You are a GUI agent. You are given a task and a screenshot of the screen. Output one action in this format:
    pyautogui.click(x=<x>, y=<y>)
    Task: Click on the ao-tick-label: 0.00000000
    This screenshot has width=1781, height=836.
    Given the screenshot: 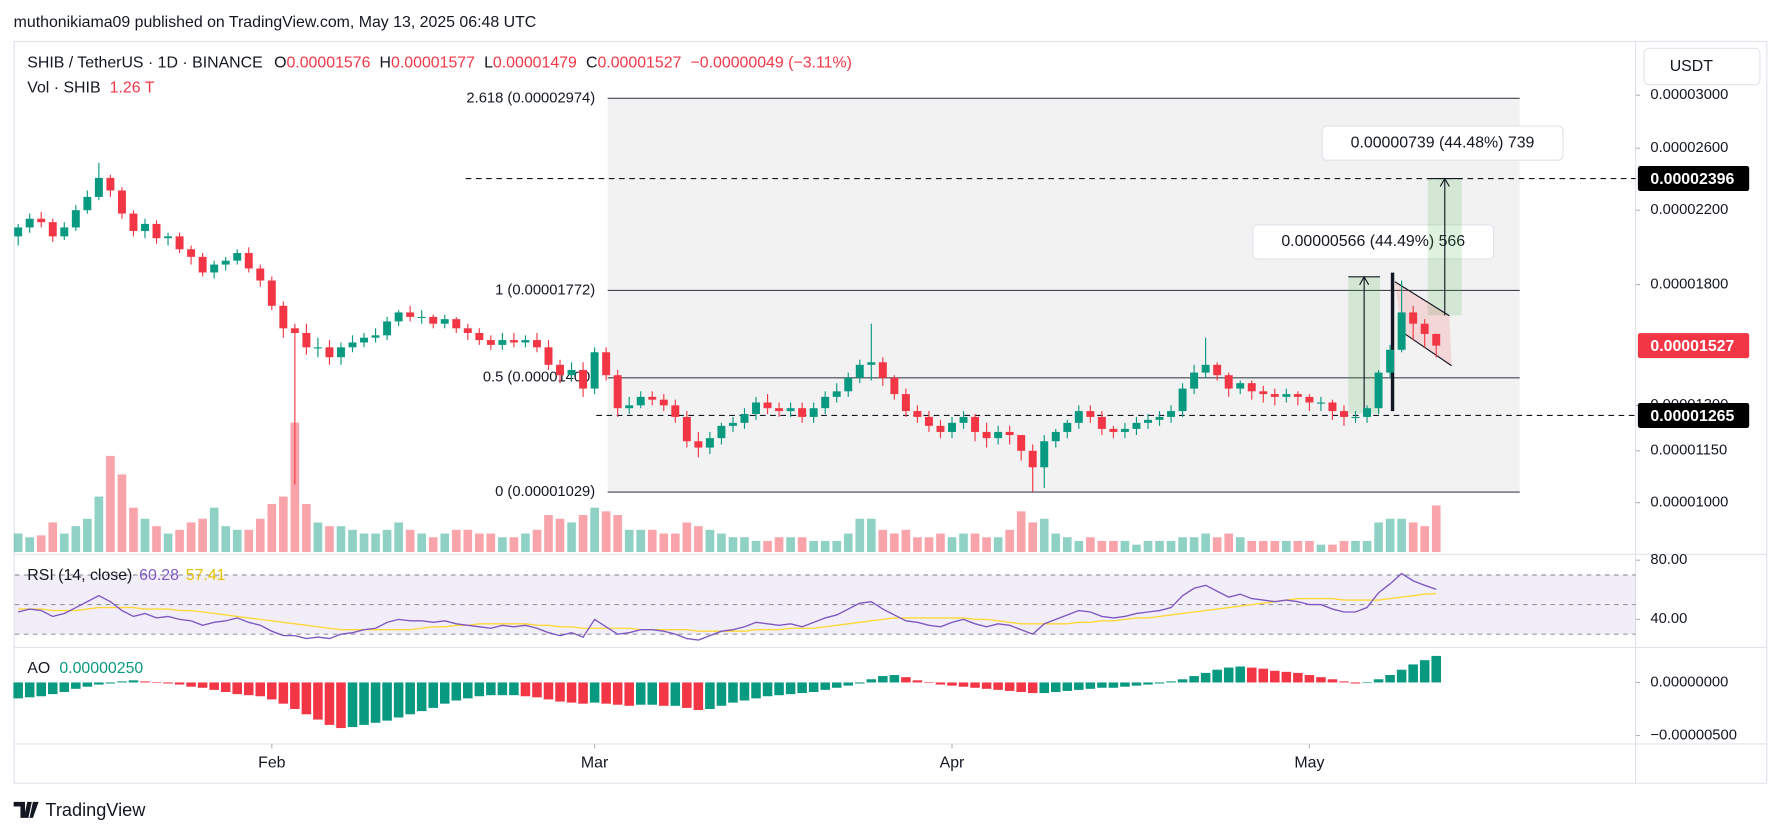 What is the action you would take?
    pyautogui.click(x=1689, y=682)
    